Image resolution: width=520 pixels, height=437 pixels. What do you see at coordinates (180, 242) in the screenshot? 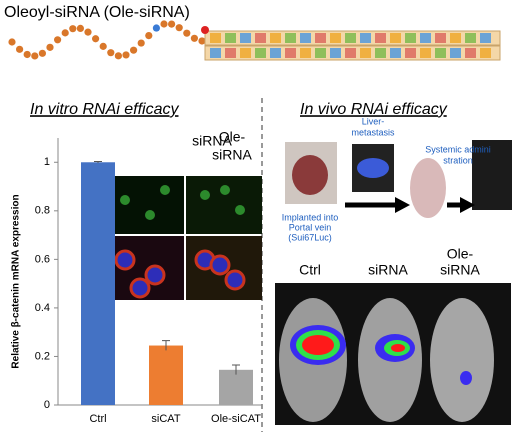
I see `cell-markers` at bounding box center [180, 242].